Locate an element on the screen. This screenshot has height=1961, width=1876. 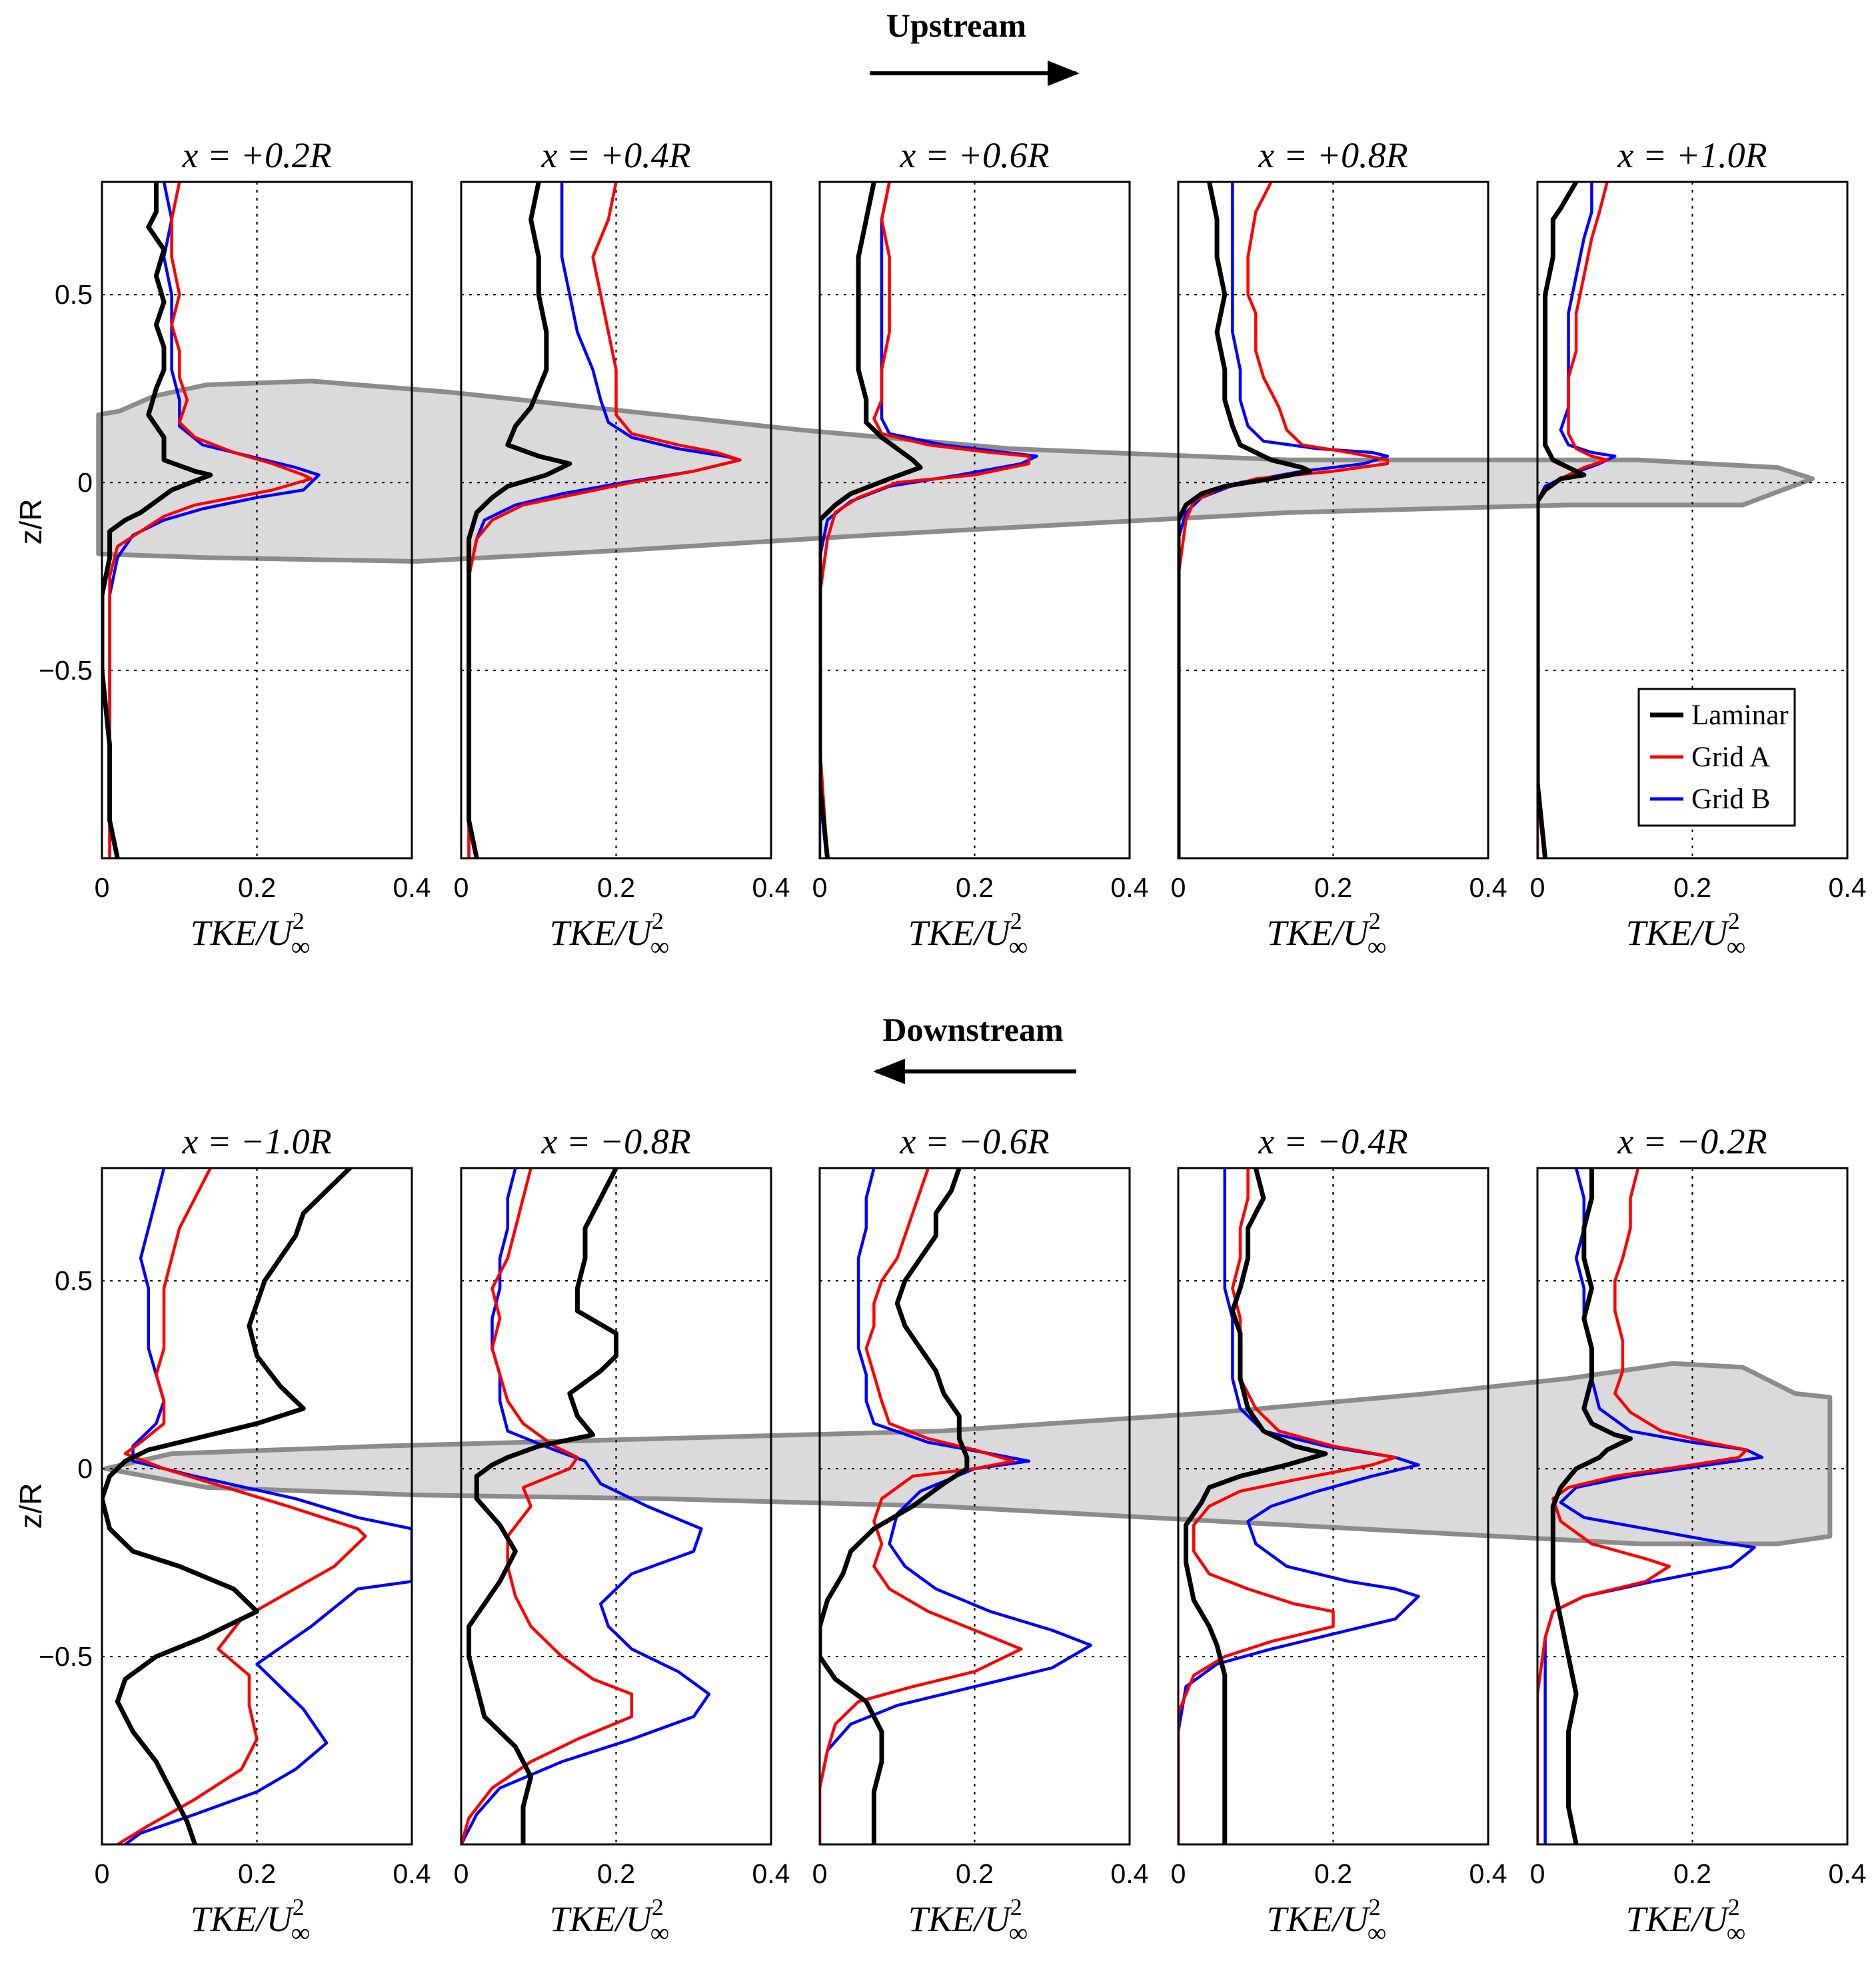
upstream-label: Upstream is located at coordinates (956, 26).